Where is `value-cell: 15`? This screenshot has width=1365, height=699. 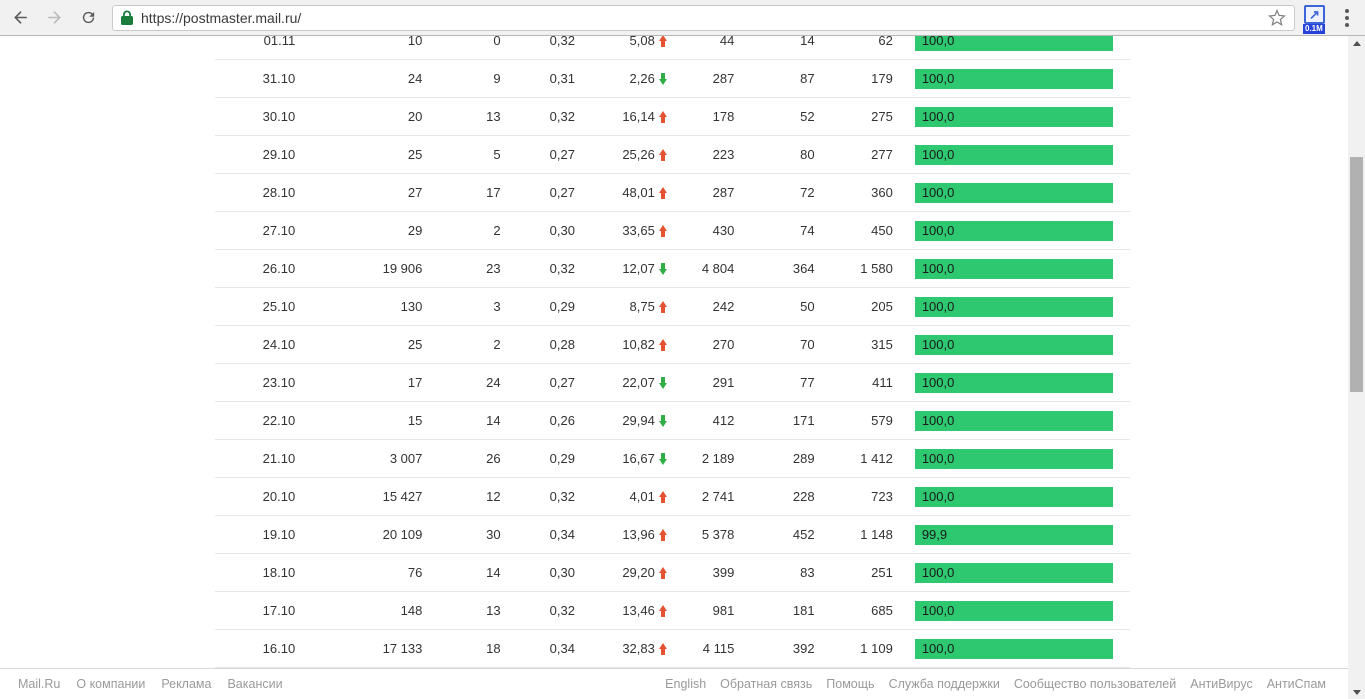 value-cell: 15 is located at coordinates (415, 420).